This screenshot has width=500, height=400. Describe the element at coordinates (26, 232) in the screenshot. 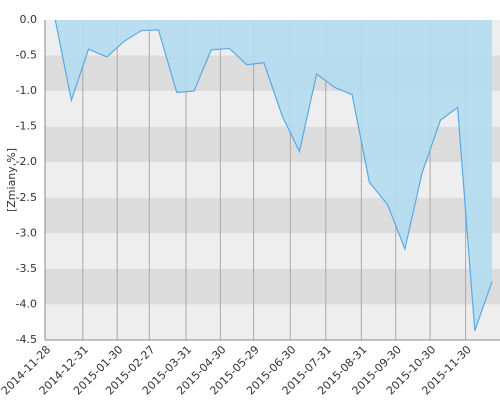

I see `y-tick-label: -3.0` at that location.